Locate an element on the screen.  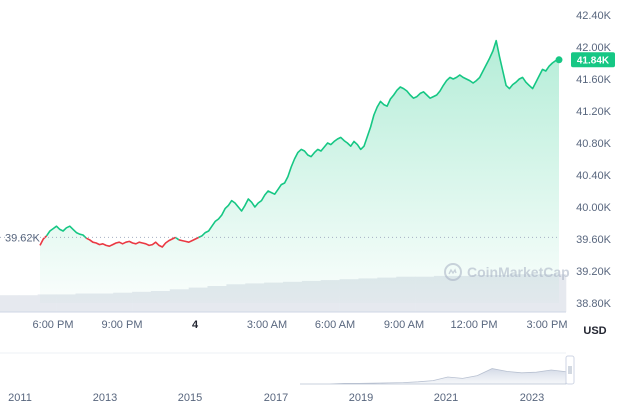
x-tick-label: 9:00 AM is located at coordinates (404, 325).